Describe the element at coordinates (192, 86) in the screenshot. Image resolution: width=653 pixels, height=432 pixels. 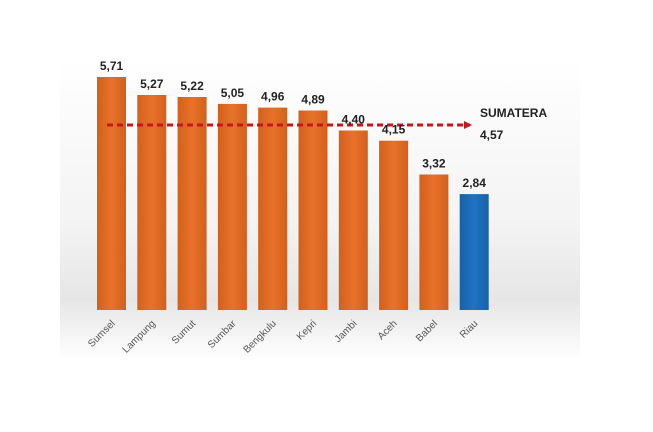
I see `value-label-sumut: 5,22` at that location.